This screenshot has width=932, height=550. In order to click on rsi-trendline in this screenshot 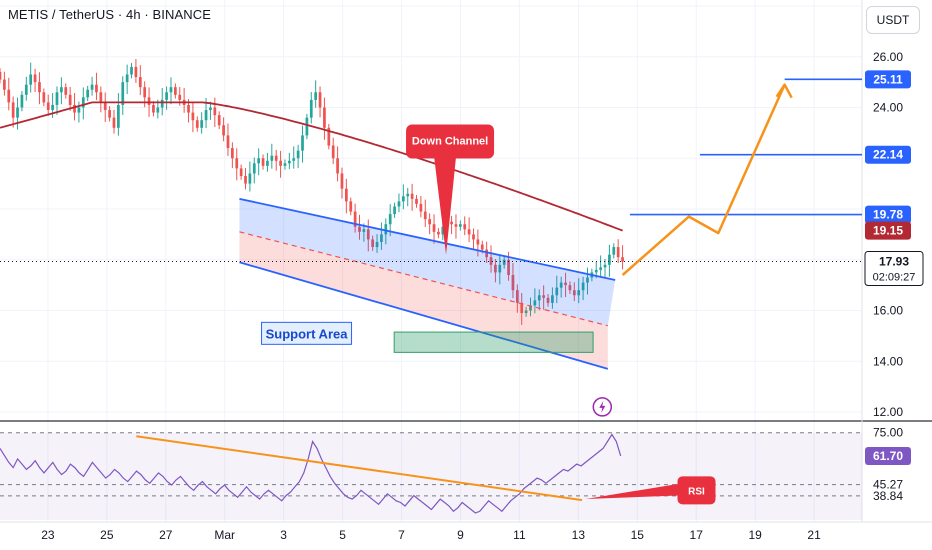, I will do `click(359, 468)`.